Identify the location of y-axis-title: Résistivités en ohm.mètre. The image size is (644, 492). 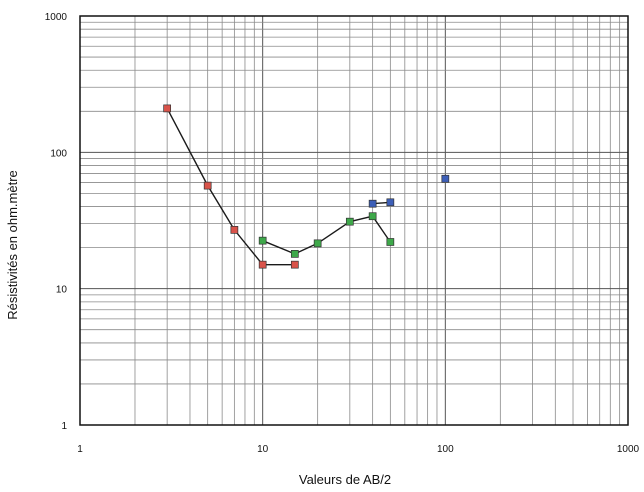
(12, 245).